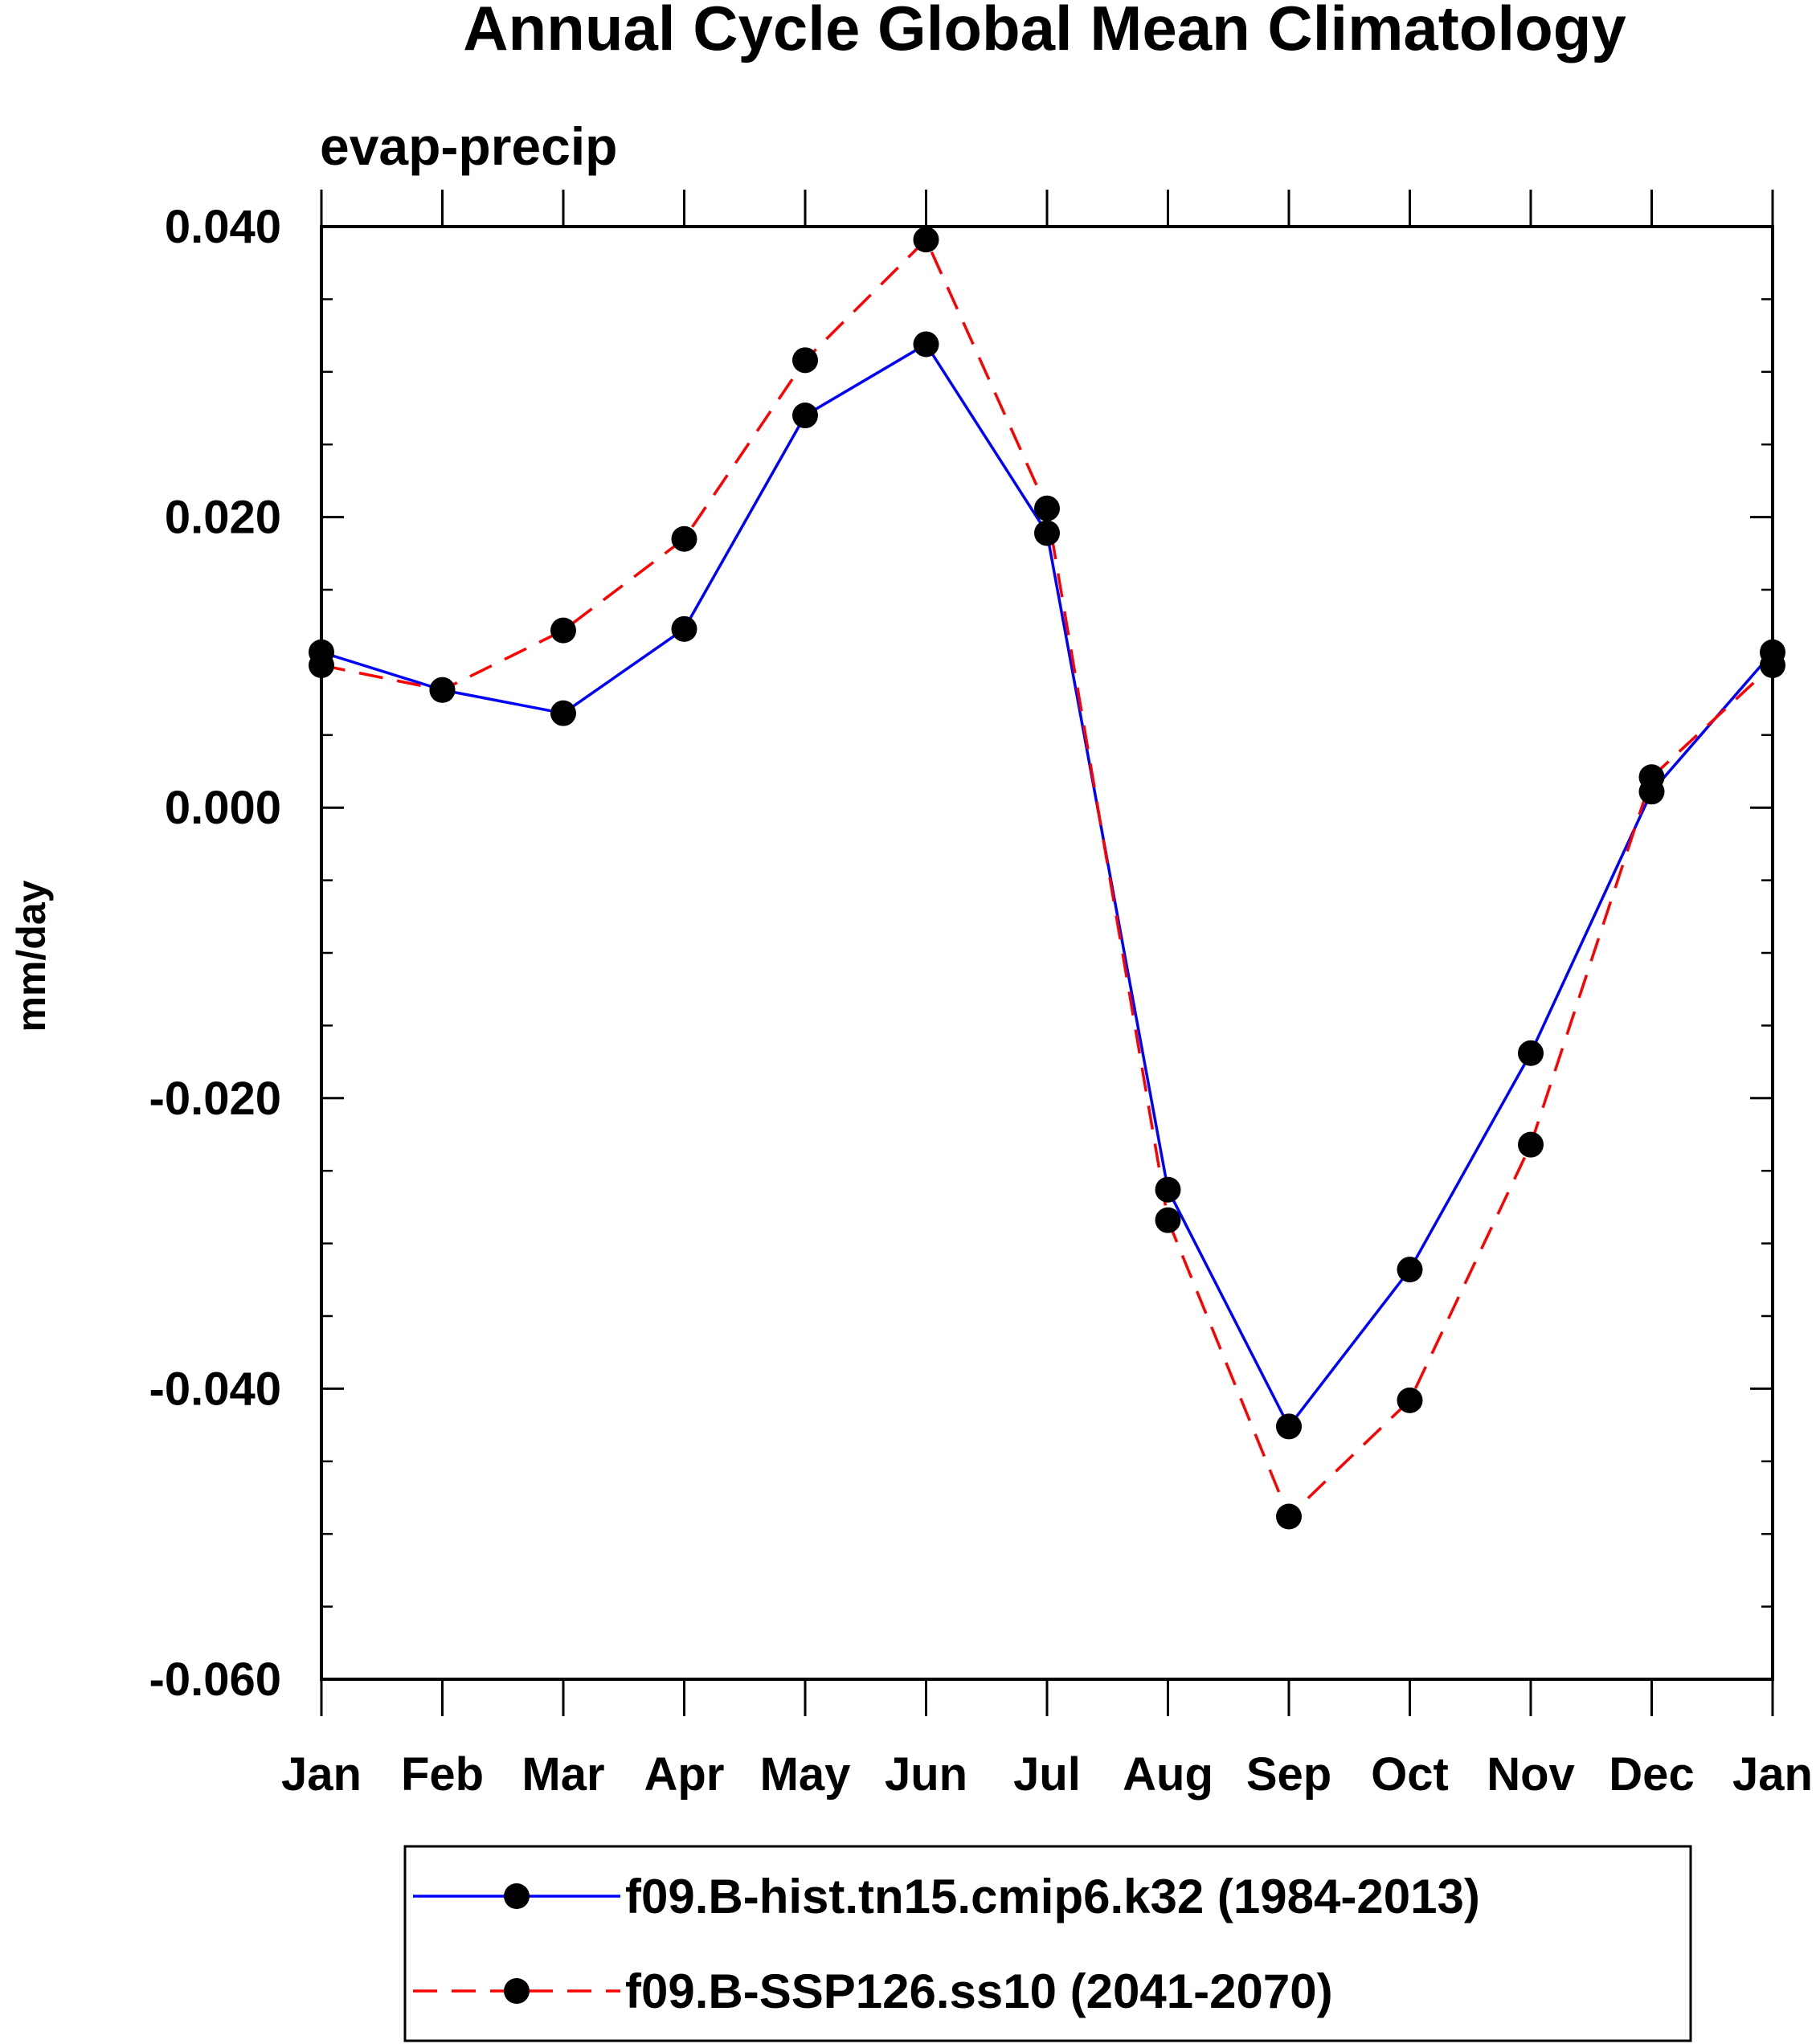 Image resolution: width=1816 pixels, height=2044 pixels. What do you see at coordinates (1410, 1774) in the screenshot?
I see `x-tick-label: Oct` at bounding box center [1410, 1774].